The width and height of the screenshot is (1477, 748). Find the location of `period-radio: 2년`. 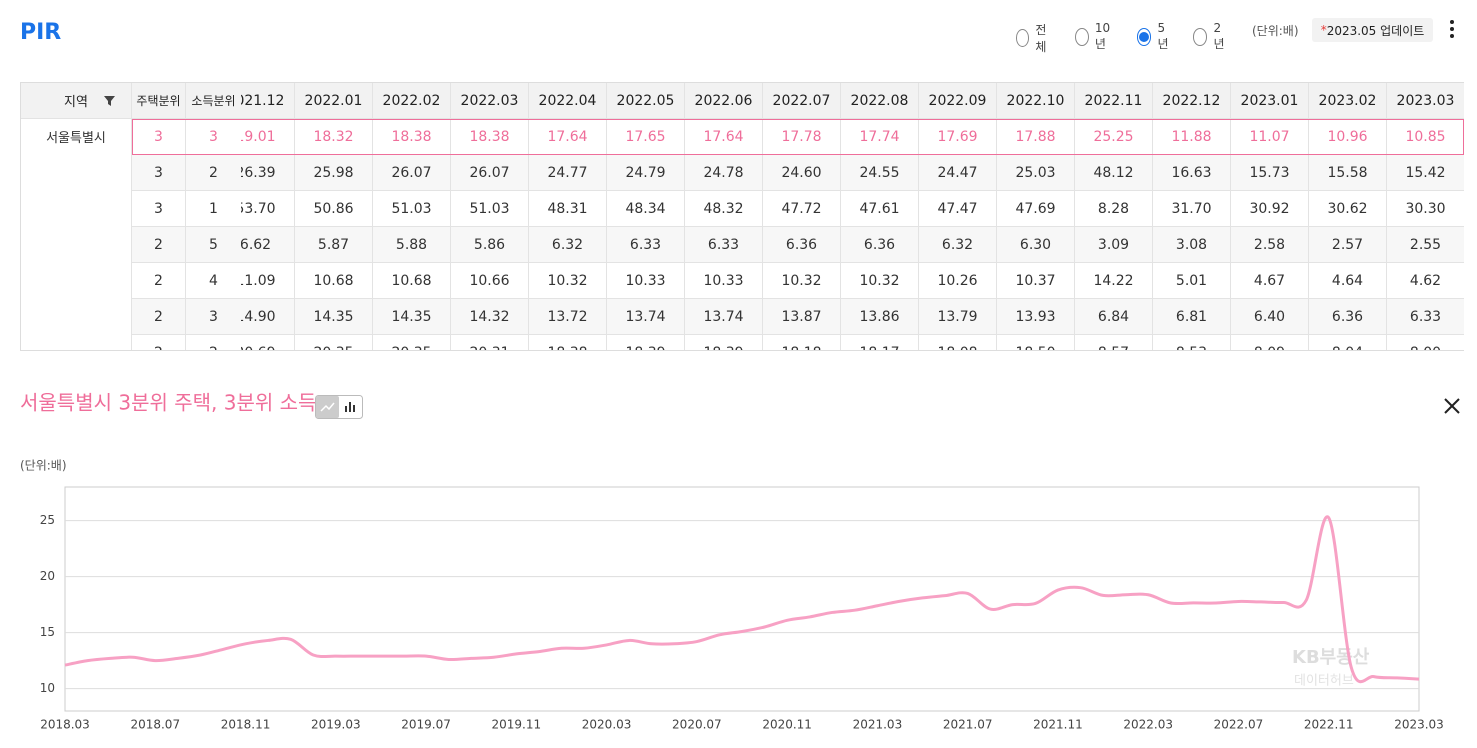

period-radio: 2년 is located at coordinates (1210, 36).